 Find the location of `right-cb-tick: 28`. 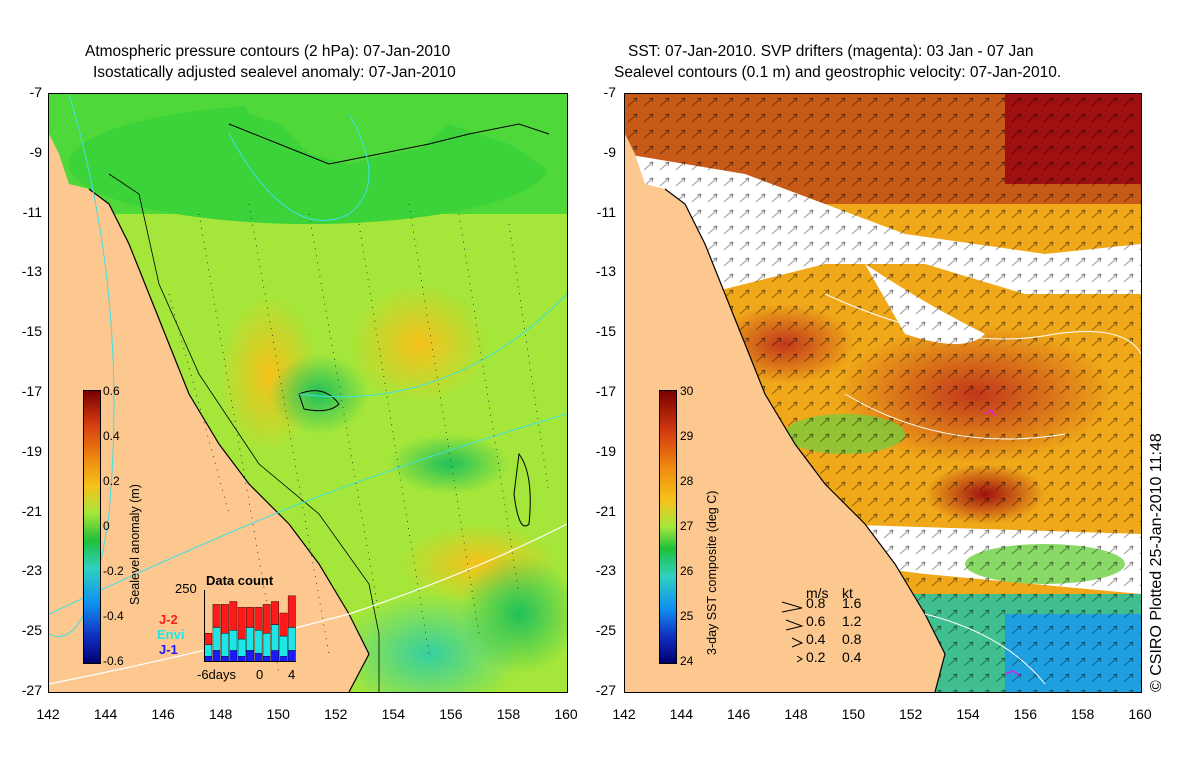

right-cb-tick: 28 is located at coordinates (687, 481).